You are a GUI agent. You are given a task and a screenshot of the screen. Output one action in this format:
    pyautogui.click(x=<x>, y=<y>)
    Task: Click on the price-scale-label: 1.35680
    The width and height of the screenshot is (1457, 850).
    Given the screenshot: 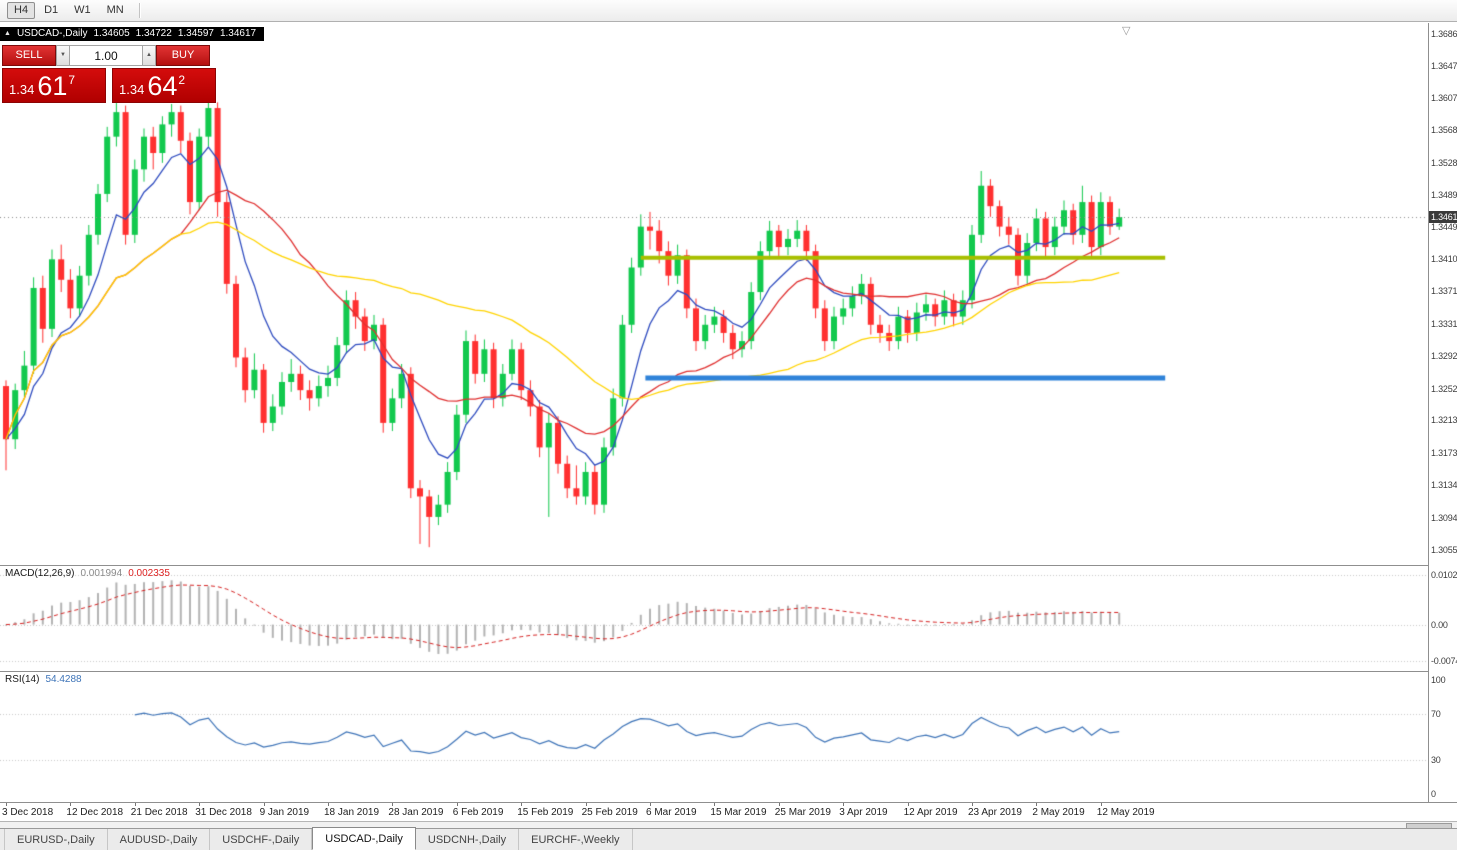 What is the action you would take?
    pyautogui.click(x=1444, y=130)
    